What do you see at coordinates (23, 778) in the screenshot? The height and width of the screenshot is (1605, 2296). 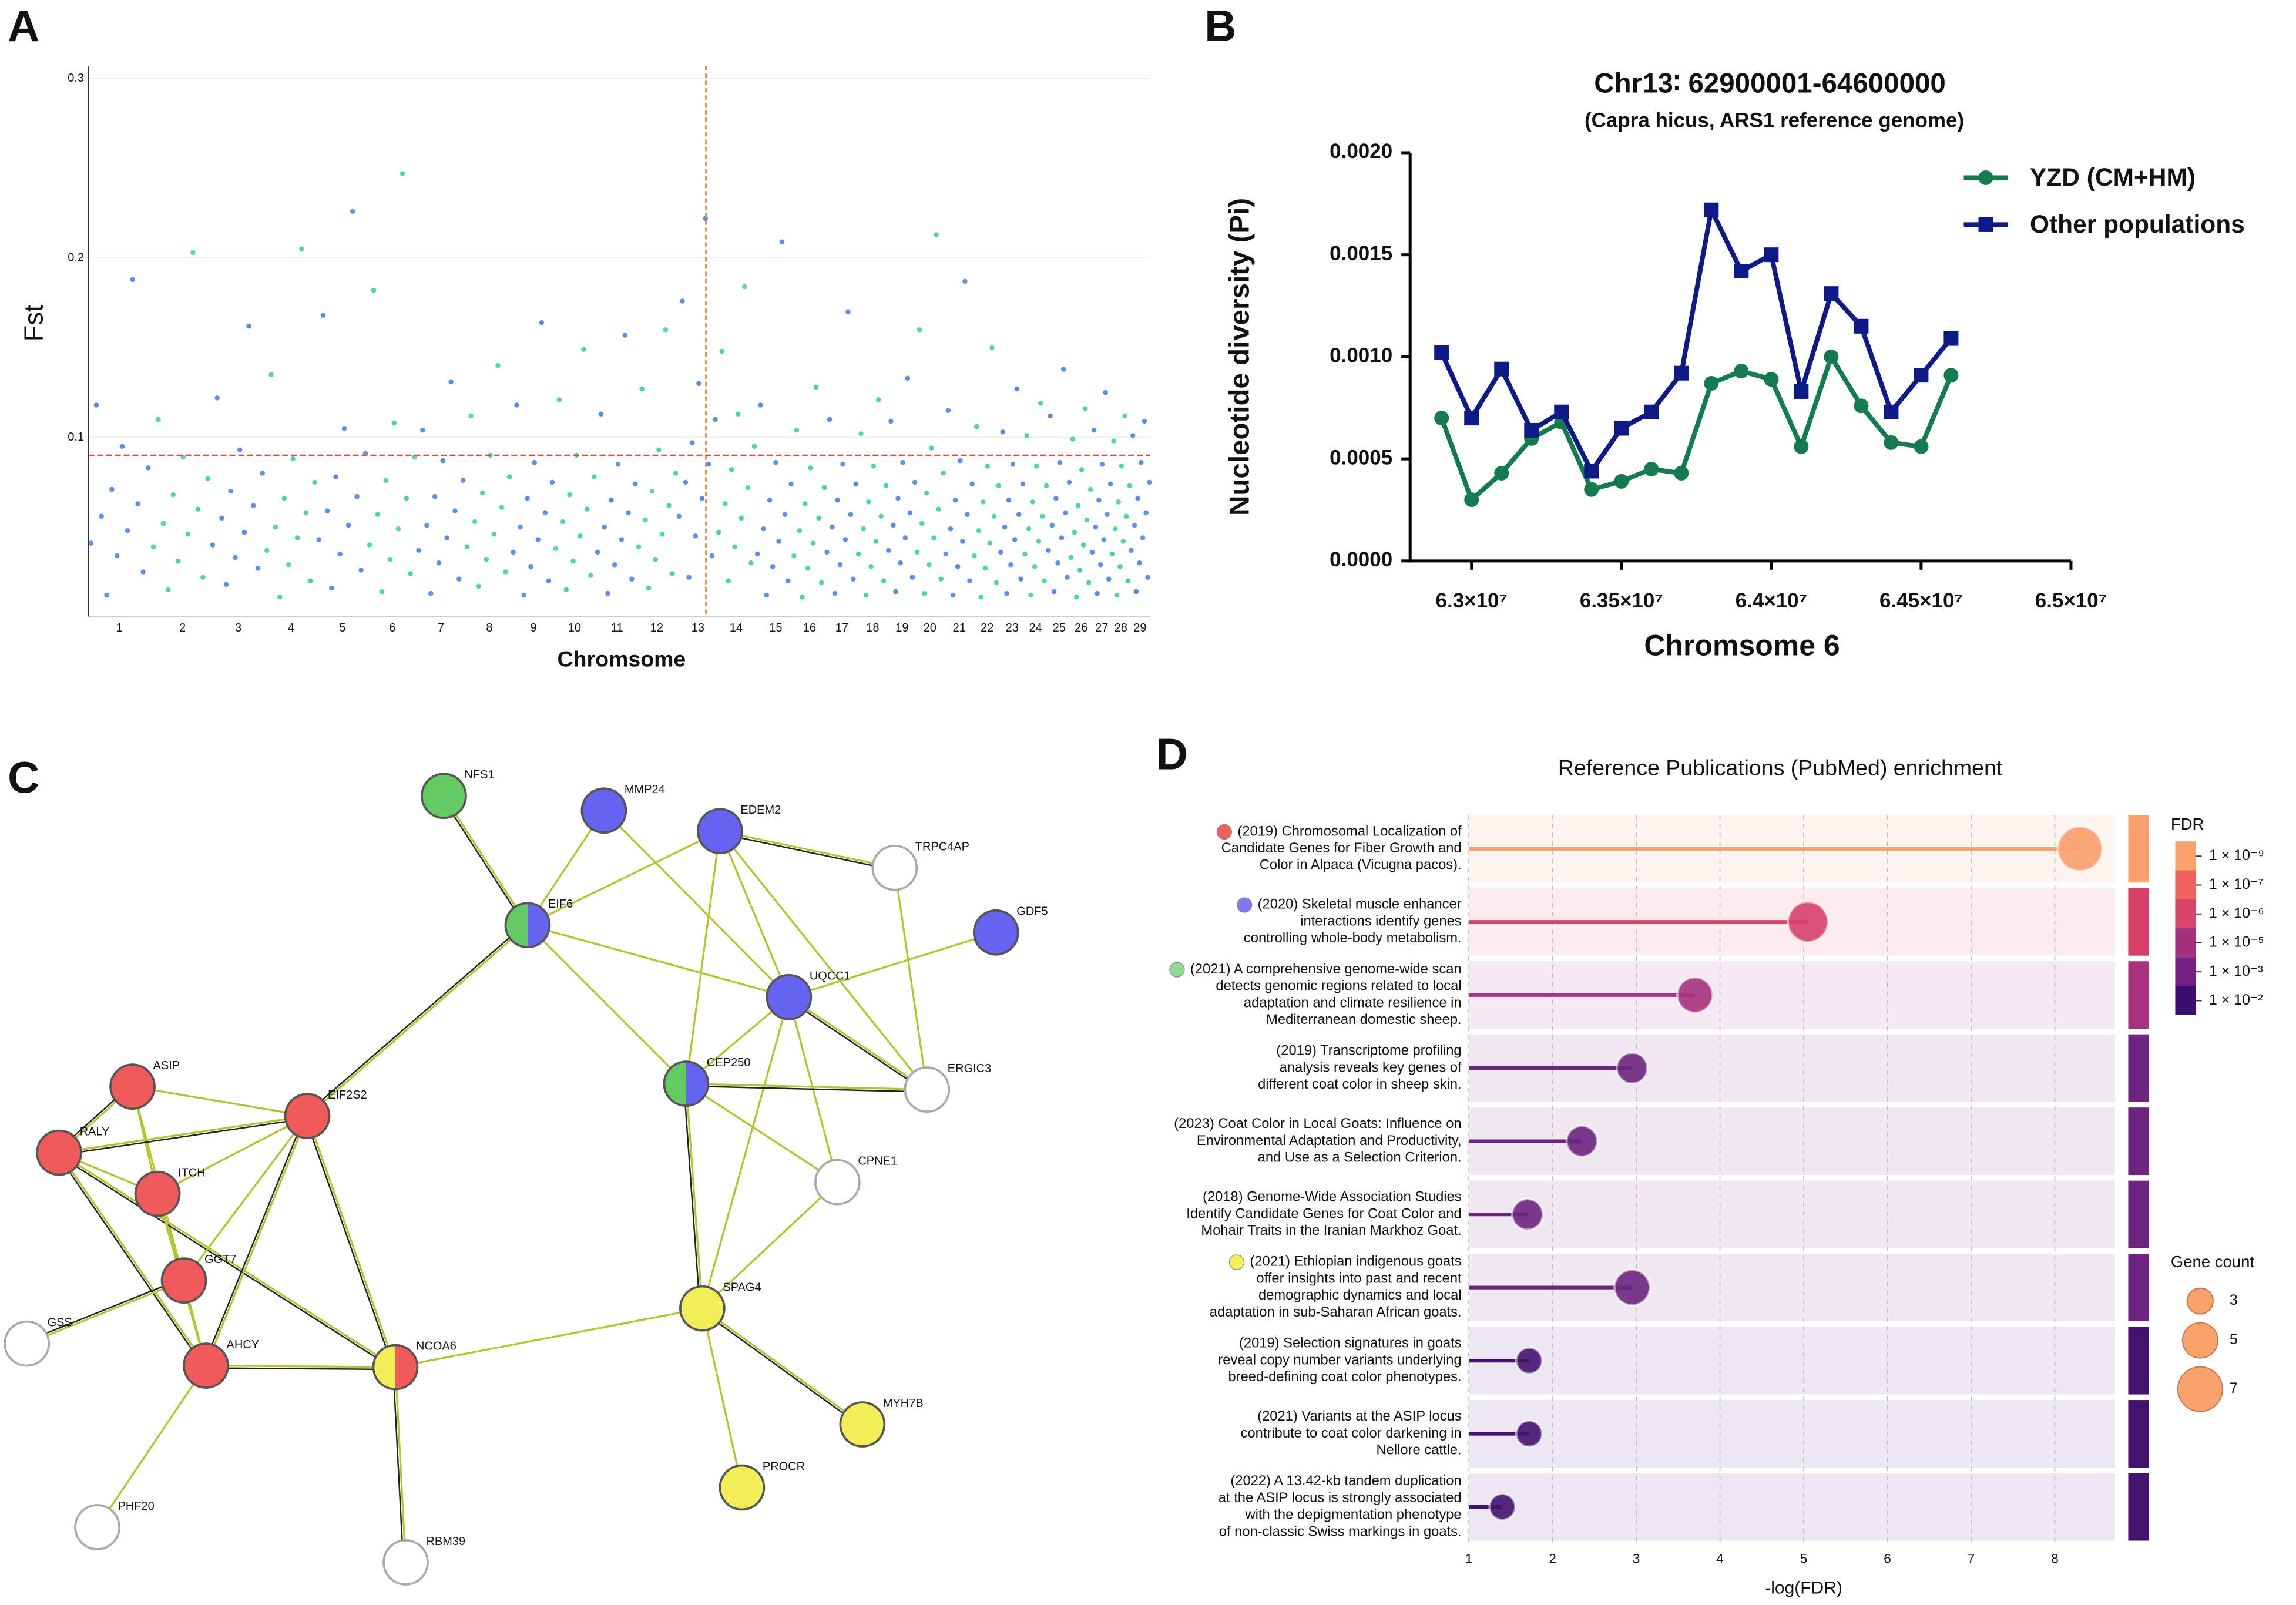 I see `panel-label: C` at bounding box center [23, 778].